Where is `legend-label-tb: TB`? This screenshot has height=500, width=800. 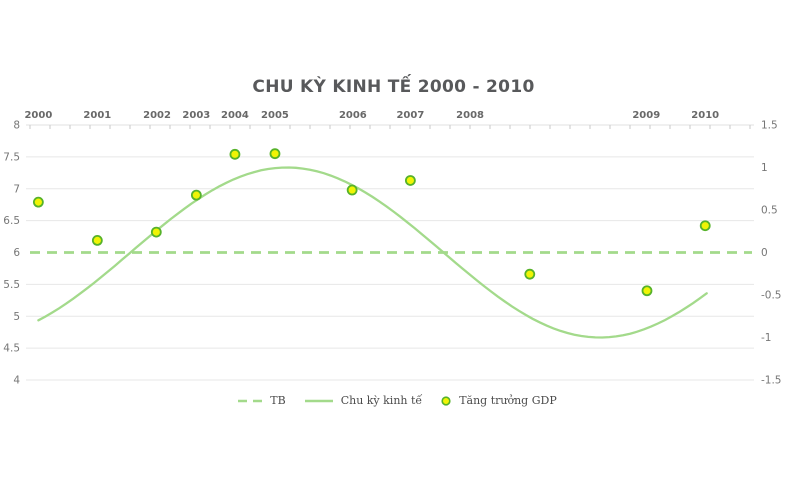 legend-label-tb: TB is located at coordinates (278, 400).